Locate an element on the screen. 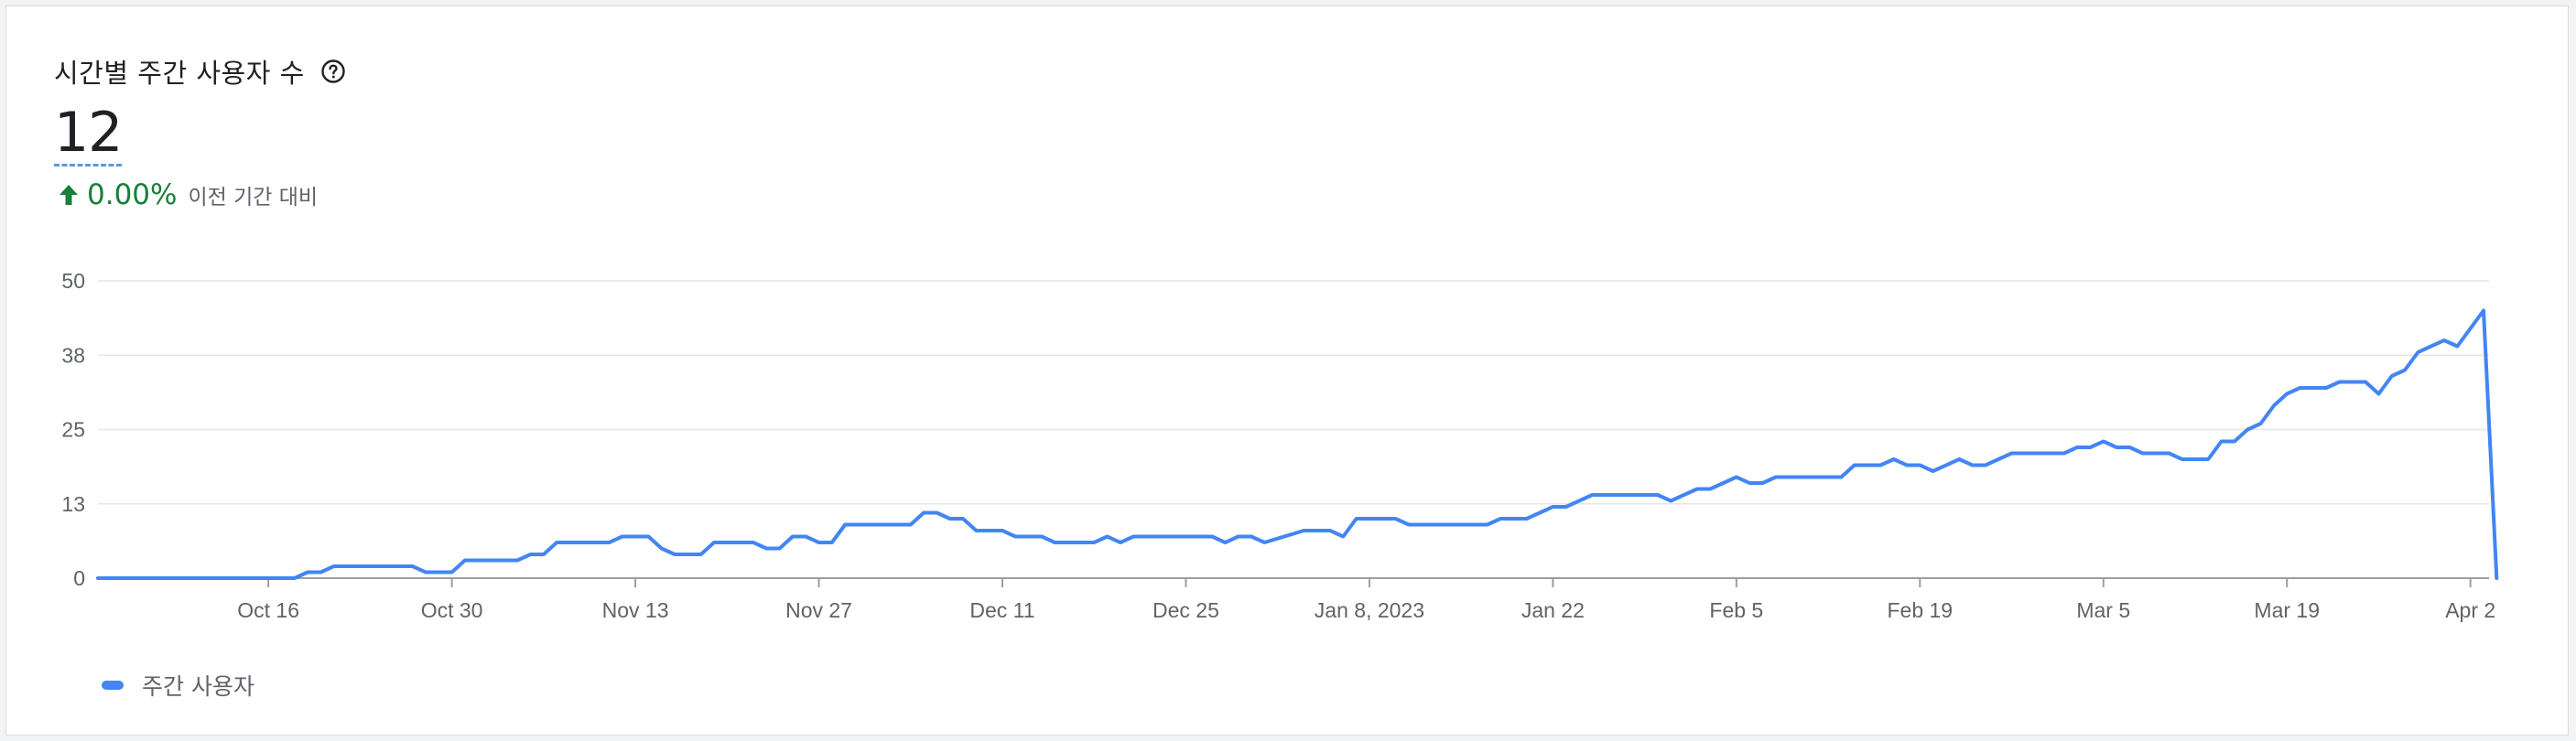 This screenshot has width=2576, height=741. help-circle-icon is located at coordinates (333, 72).